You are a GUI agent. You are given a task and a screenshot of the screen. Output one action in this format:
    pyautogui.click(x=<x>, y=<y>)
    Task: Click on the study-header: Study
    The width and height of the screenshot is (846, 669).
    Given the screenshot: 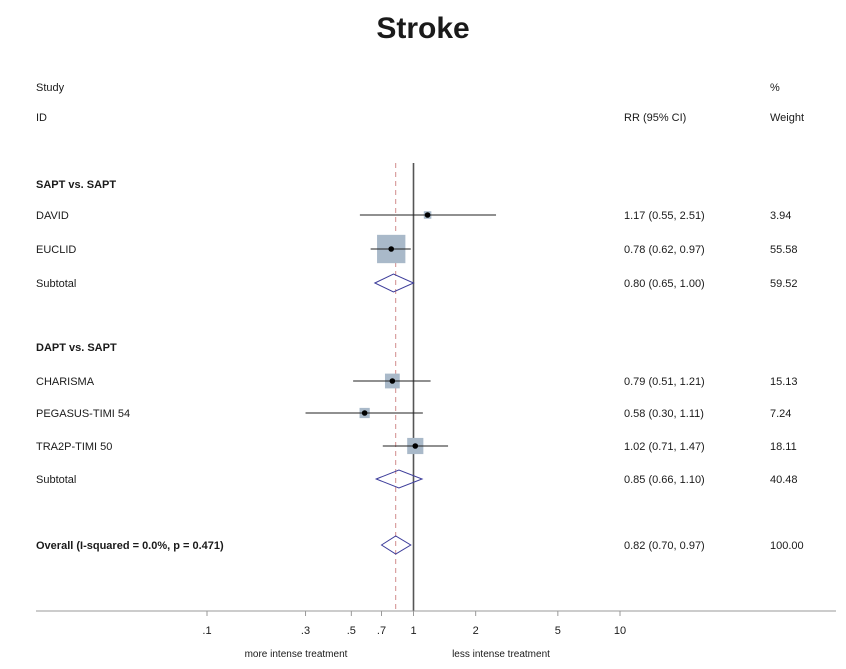 What is the action you would take?
    pyautogui.click(x=50, y=88)
    